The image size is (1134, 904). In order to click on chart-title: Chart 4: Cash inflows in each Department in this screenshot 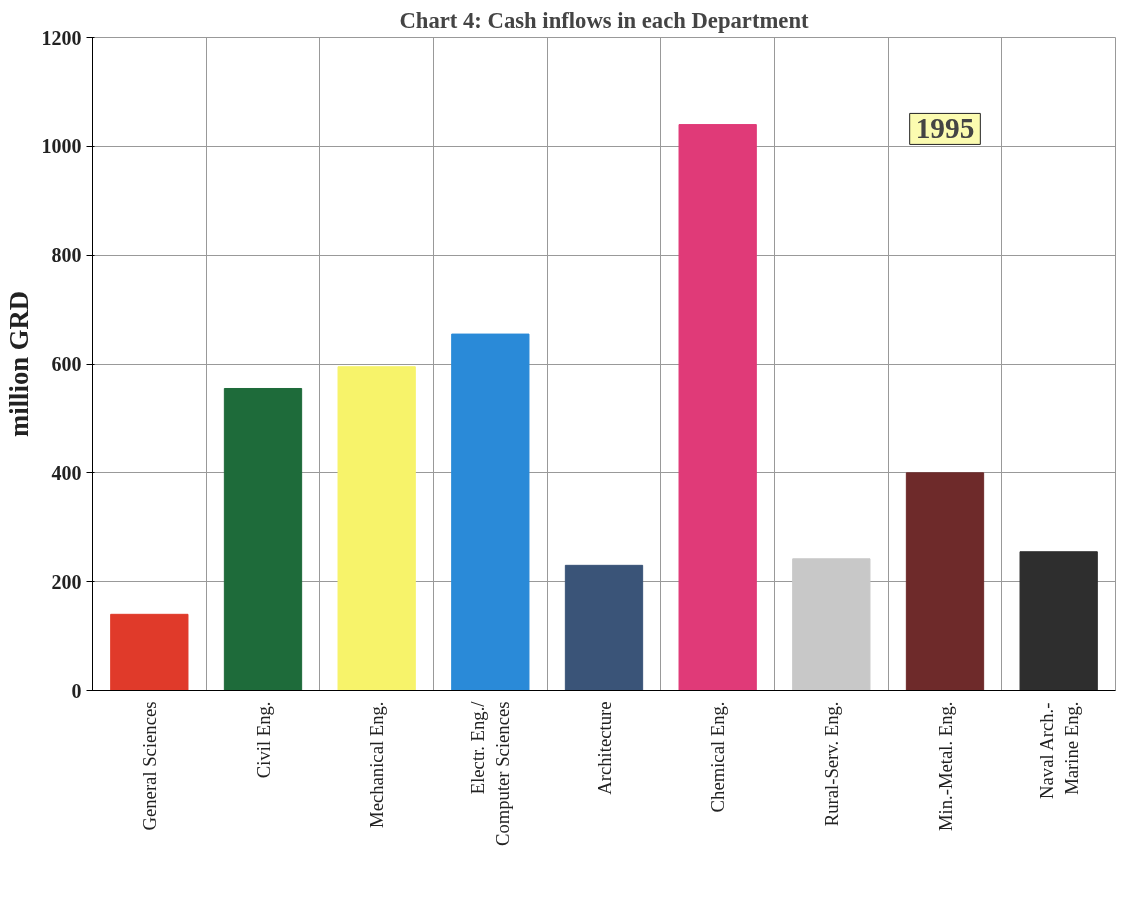, I will do `click(604, 20)`.